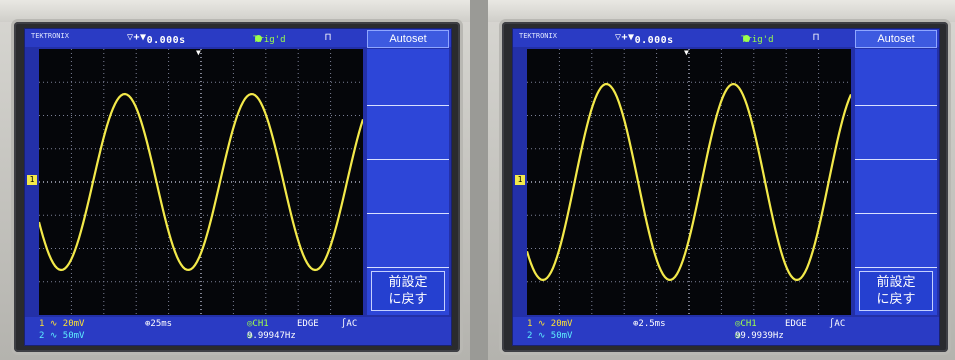 This screenshot has width=955, height=360. Describe the element at coordinates (746, 324) in the screenshot. I see `right-trigger-source: ◎ CH1` at that location.